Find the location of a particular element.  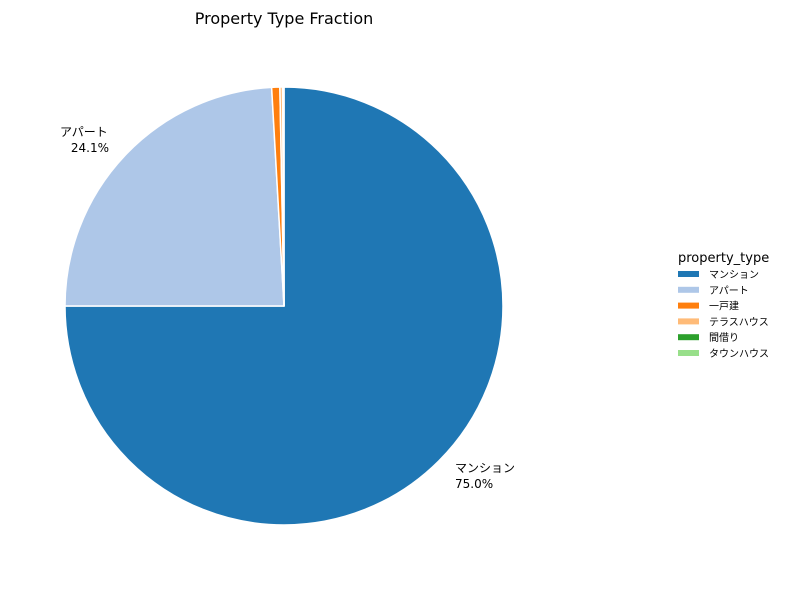

chart-title: Property Type Fraction is located at coordinates (284, 18).